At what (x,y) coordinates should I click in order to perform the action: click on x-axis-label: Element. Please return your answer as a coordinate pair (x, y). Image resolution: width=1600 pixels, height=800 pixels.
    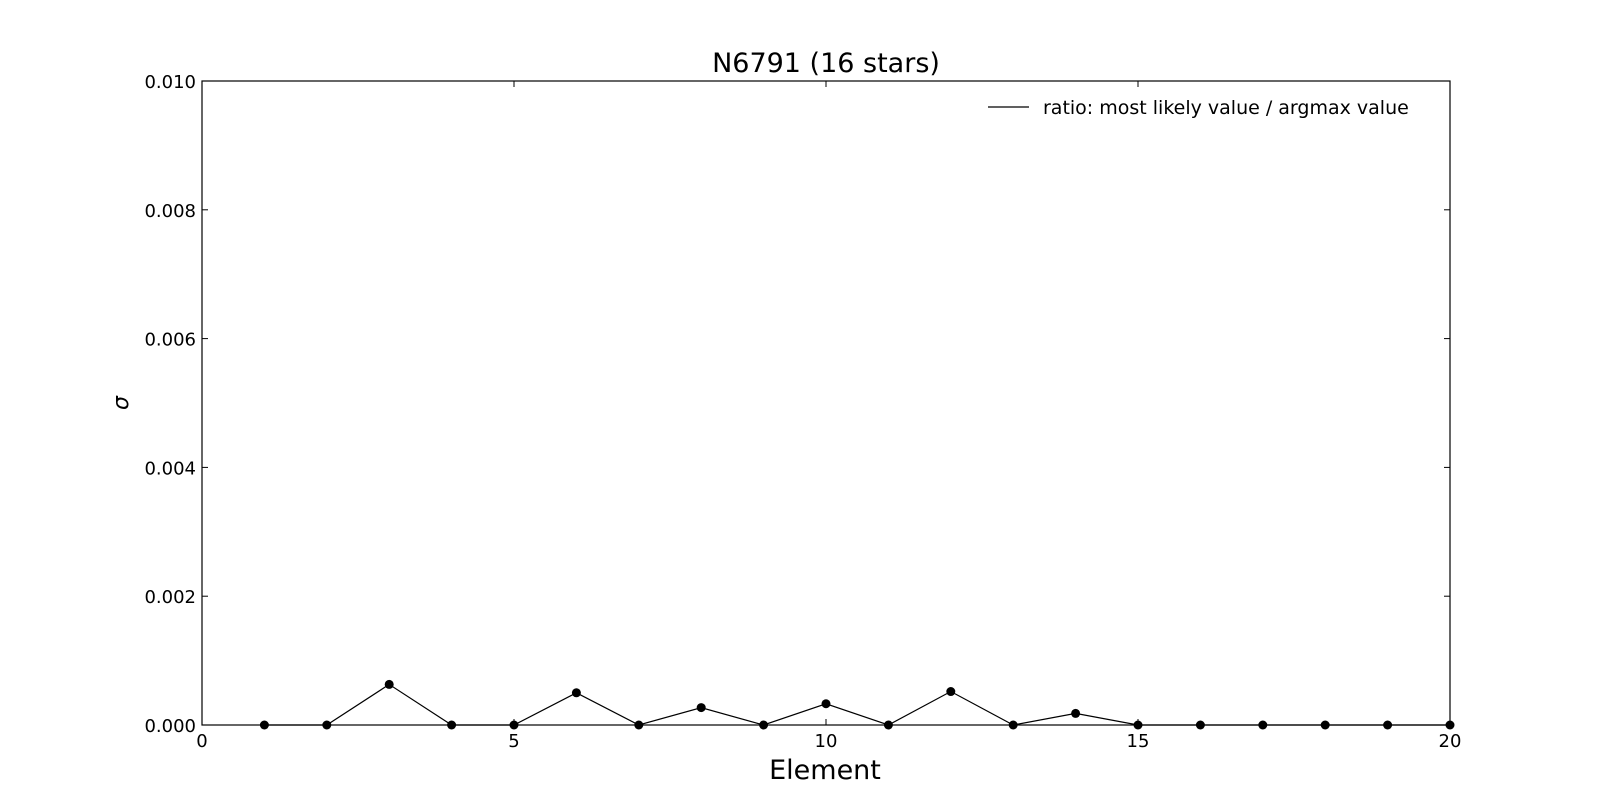
    Looking at the image, I should click on (825, 770).